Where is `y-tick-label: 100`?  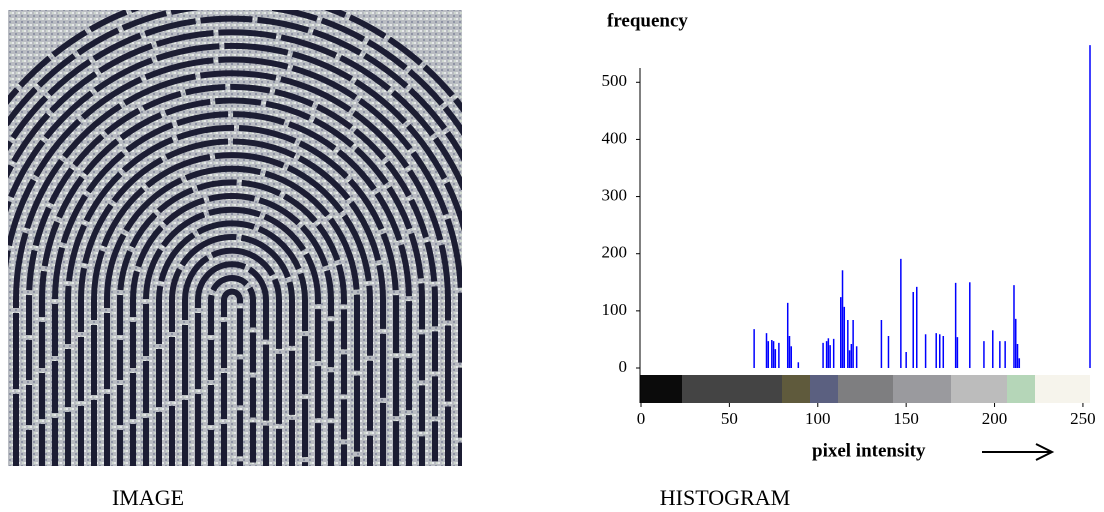
y-tick-label: 100 is located at coordinates (615, 309).